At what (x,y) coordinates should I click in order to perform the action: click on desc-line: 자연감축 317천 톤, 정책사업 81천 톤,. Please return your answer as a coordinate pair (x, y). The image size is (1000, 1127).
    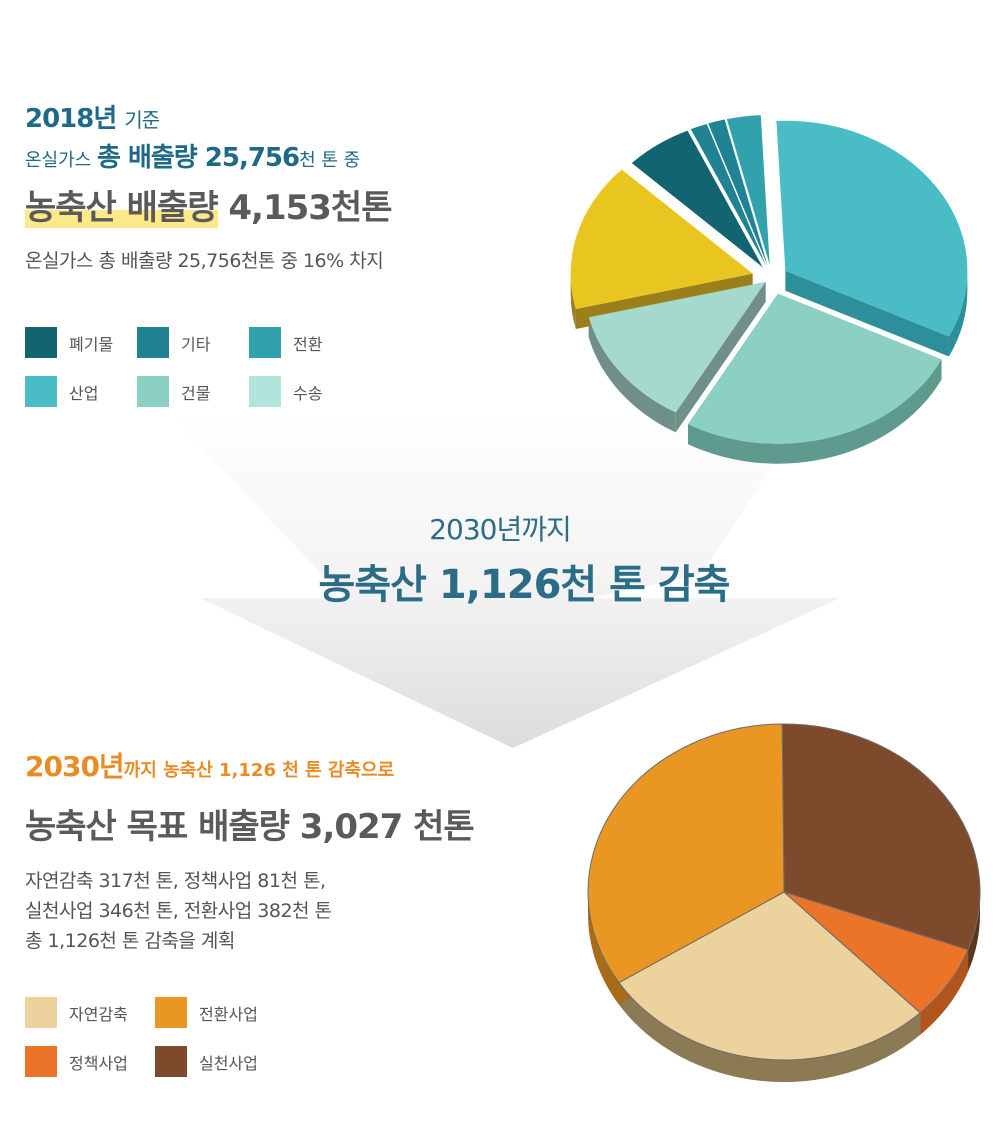
    Looking at the image, I should click on (175, 881).